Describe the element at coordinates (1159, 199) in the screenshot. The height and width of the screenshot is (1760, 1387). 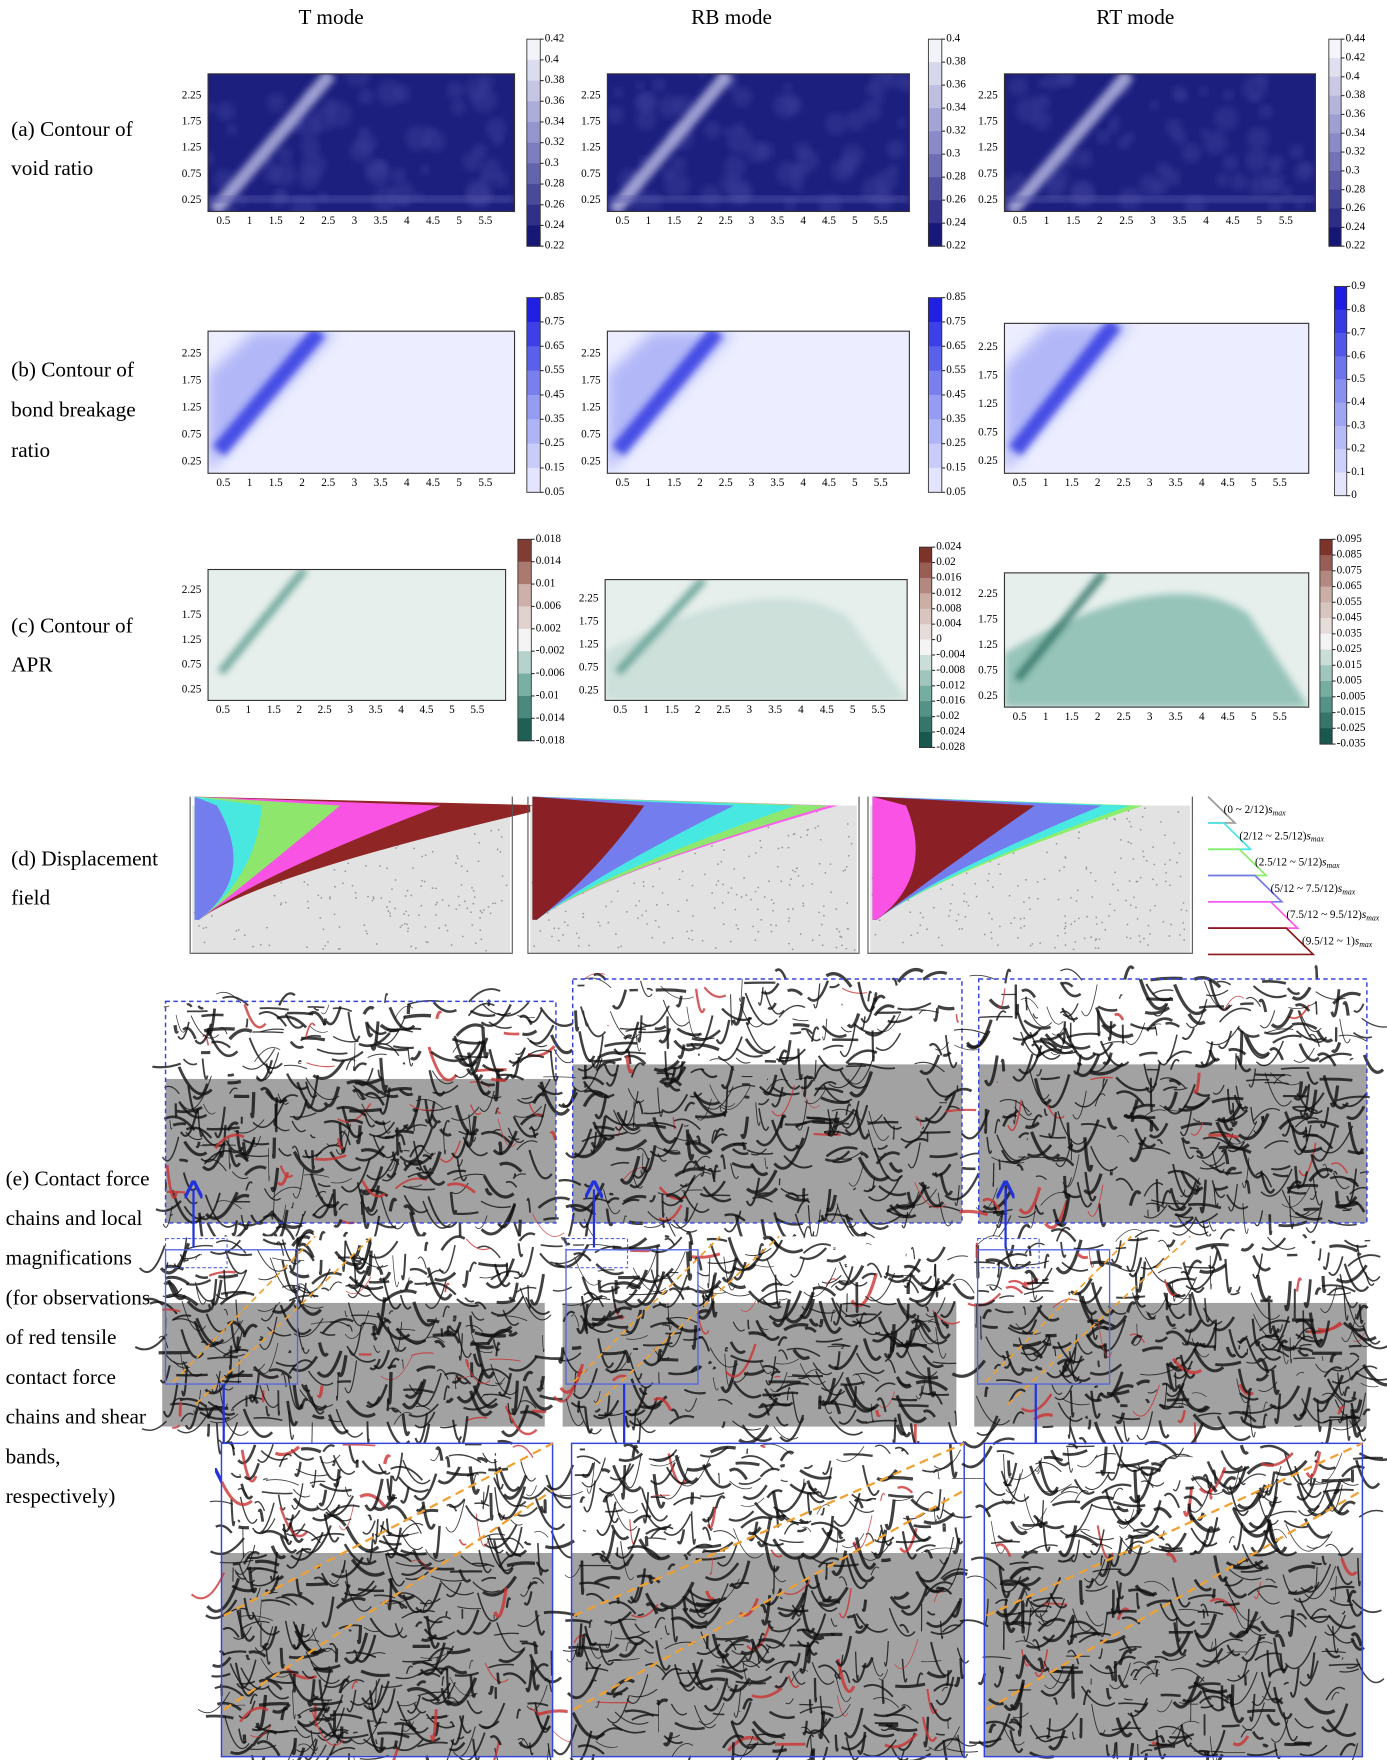
I see `bottom-strip` at that location.